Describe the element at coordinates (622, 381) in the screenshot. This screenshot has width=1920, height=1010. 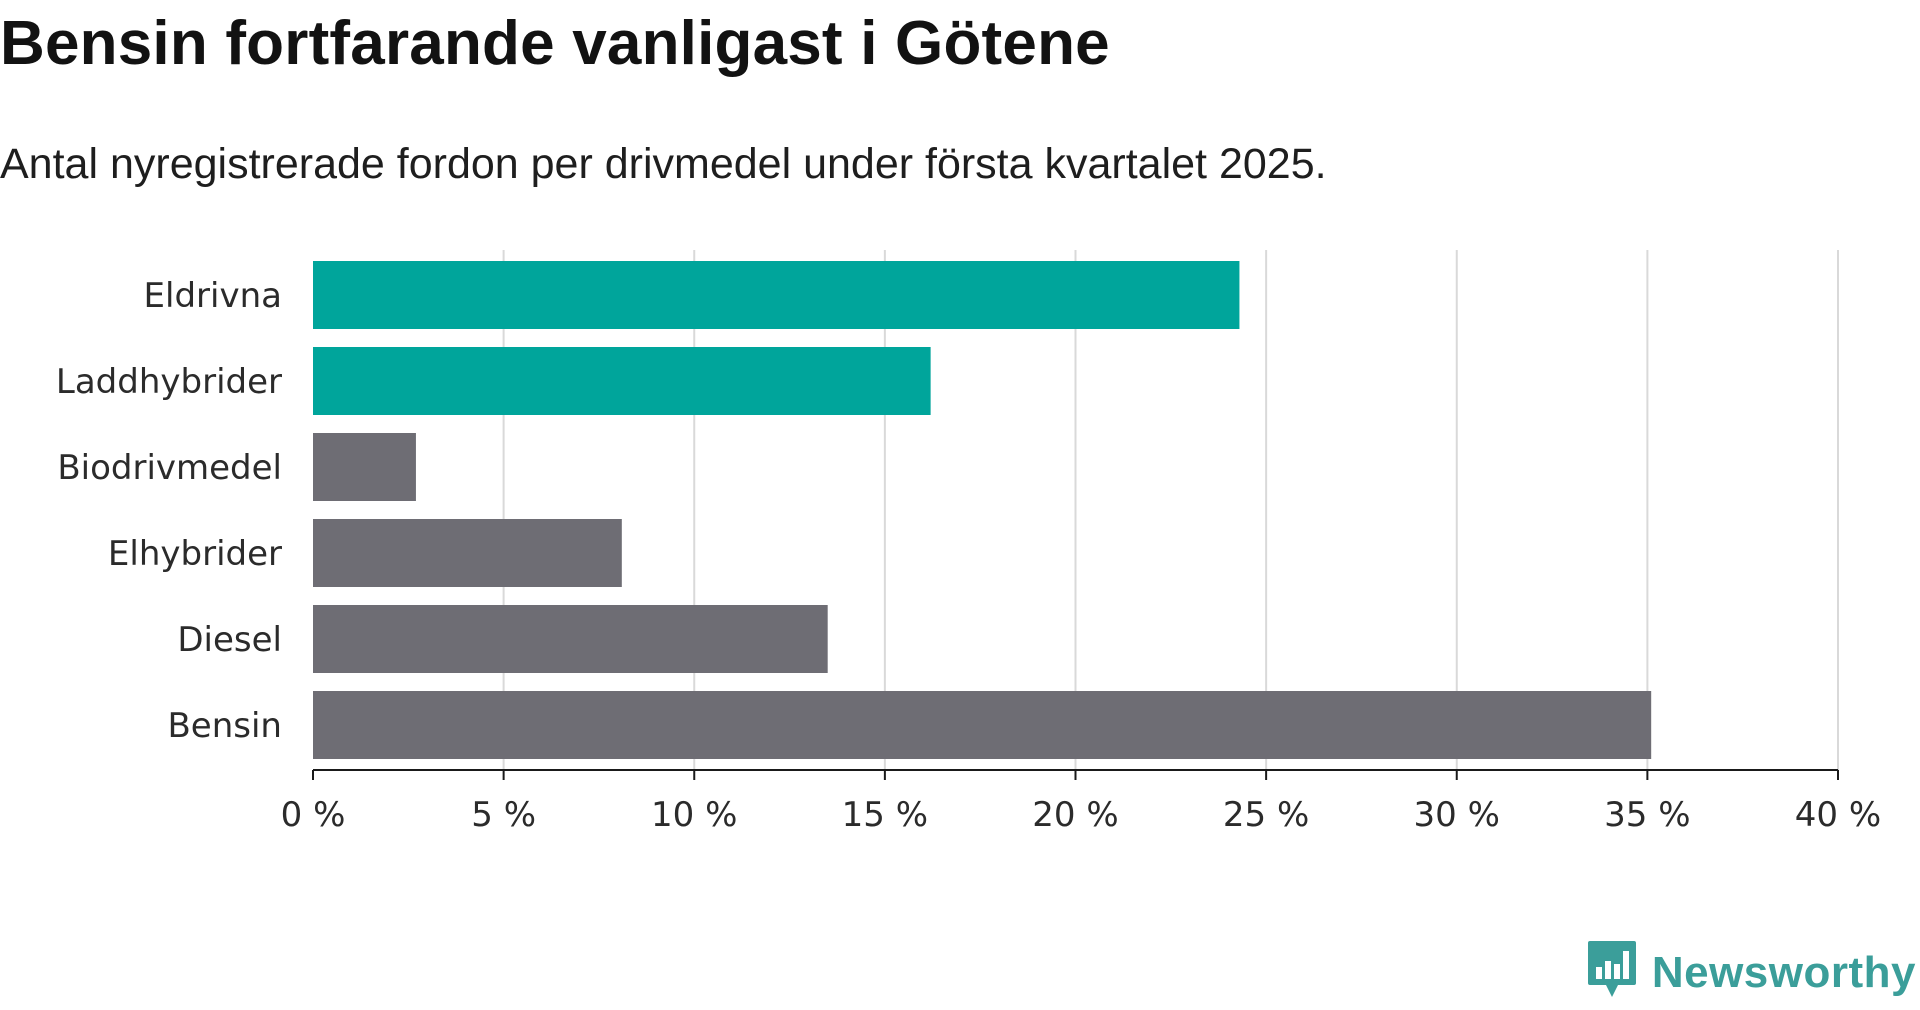
I see `bar-laddhybrider` at that location.